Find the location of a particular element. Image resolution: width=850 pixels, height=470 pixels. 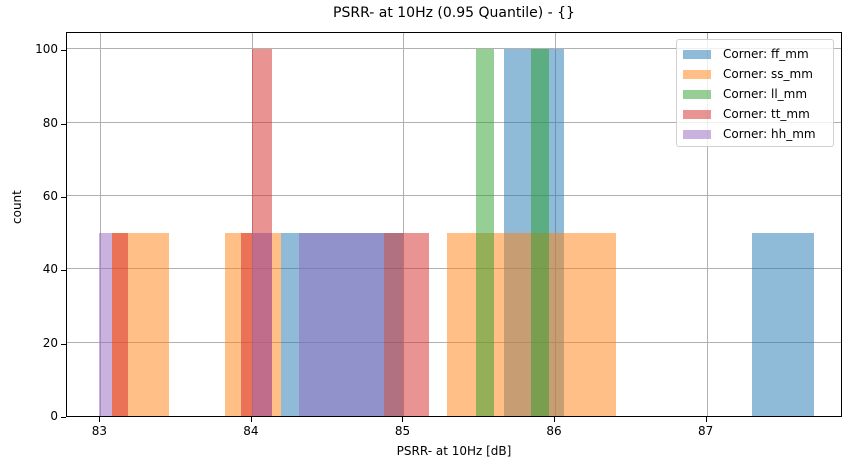

legend-label: Corner: ll_mm is located at coordinates (765, 94).